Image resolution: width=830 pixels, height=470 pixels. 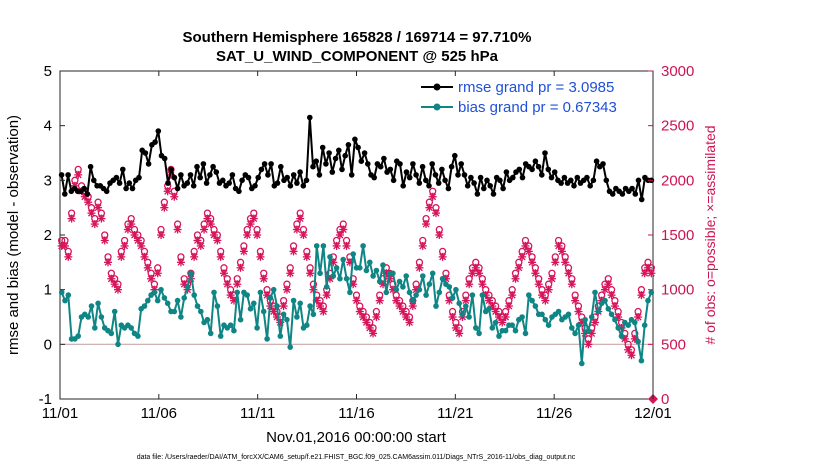 I want to click on y-right-tick-label: 1000, so click(x=677, y=290).